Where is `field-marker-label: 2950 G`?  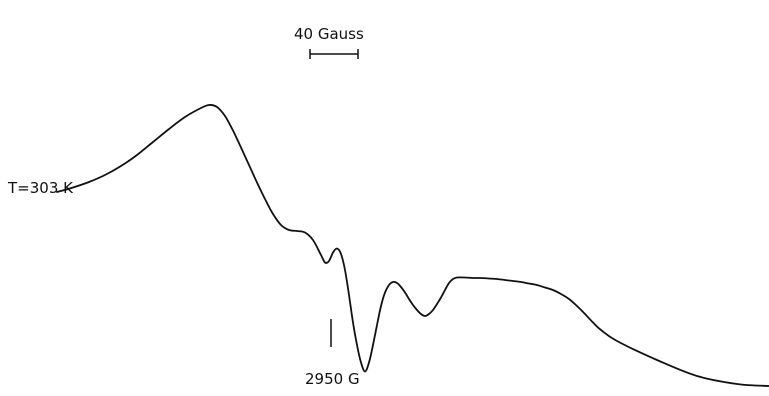
field-marker-label: 2950 G is located at coordinates (332, 379).